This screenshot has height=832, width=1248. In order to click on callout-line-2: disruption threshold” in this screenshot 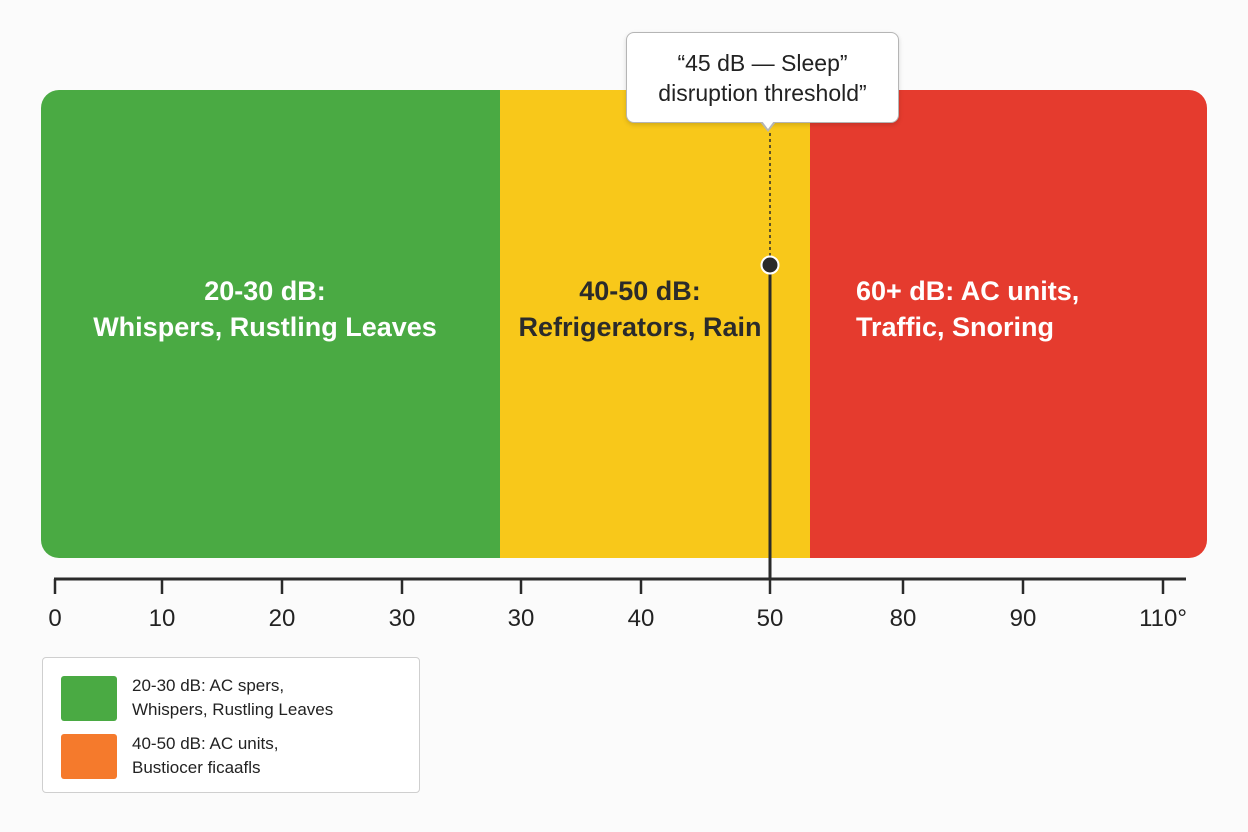, I will do `click(762, 92)`.